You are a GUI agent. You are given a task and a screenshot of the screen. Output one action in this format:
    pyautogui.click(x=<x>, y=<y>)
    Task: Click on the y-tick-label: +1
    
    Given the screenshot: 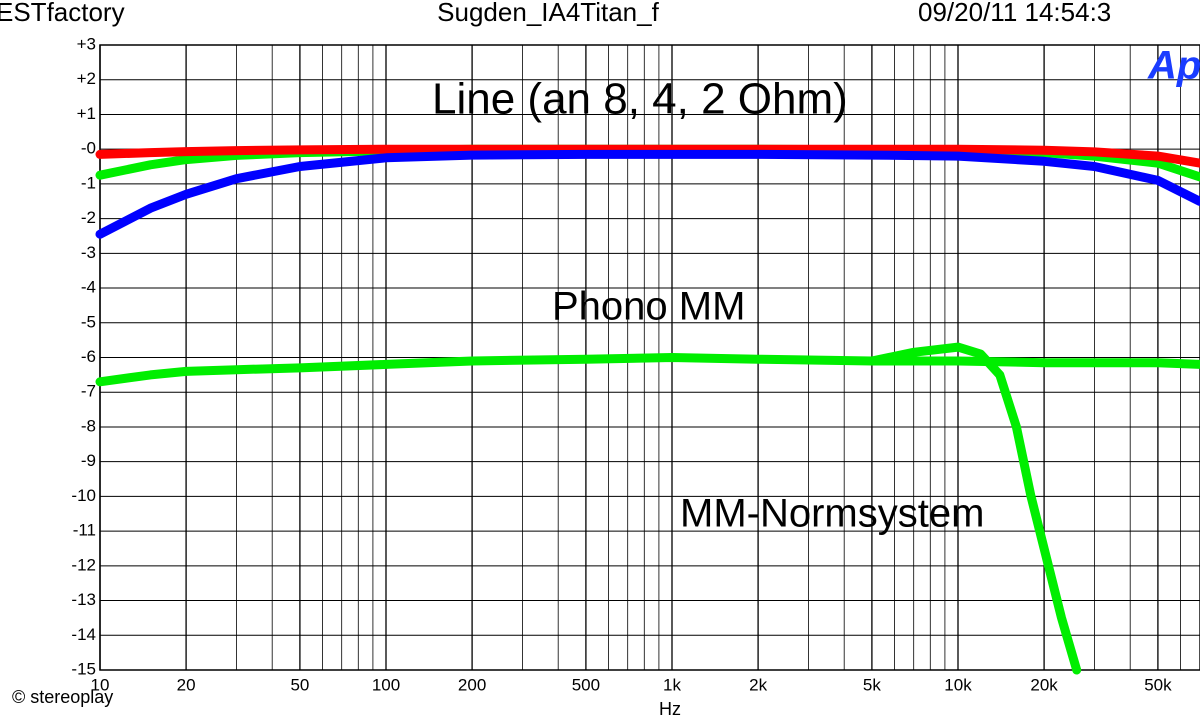 What is the action you would take?
    pyautogui.click(x=86, y=113)
    